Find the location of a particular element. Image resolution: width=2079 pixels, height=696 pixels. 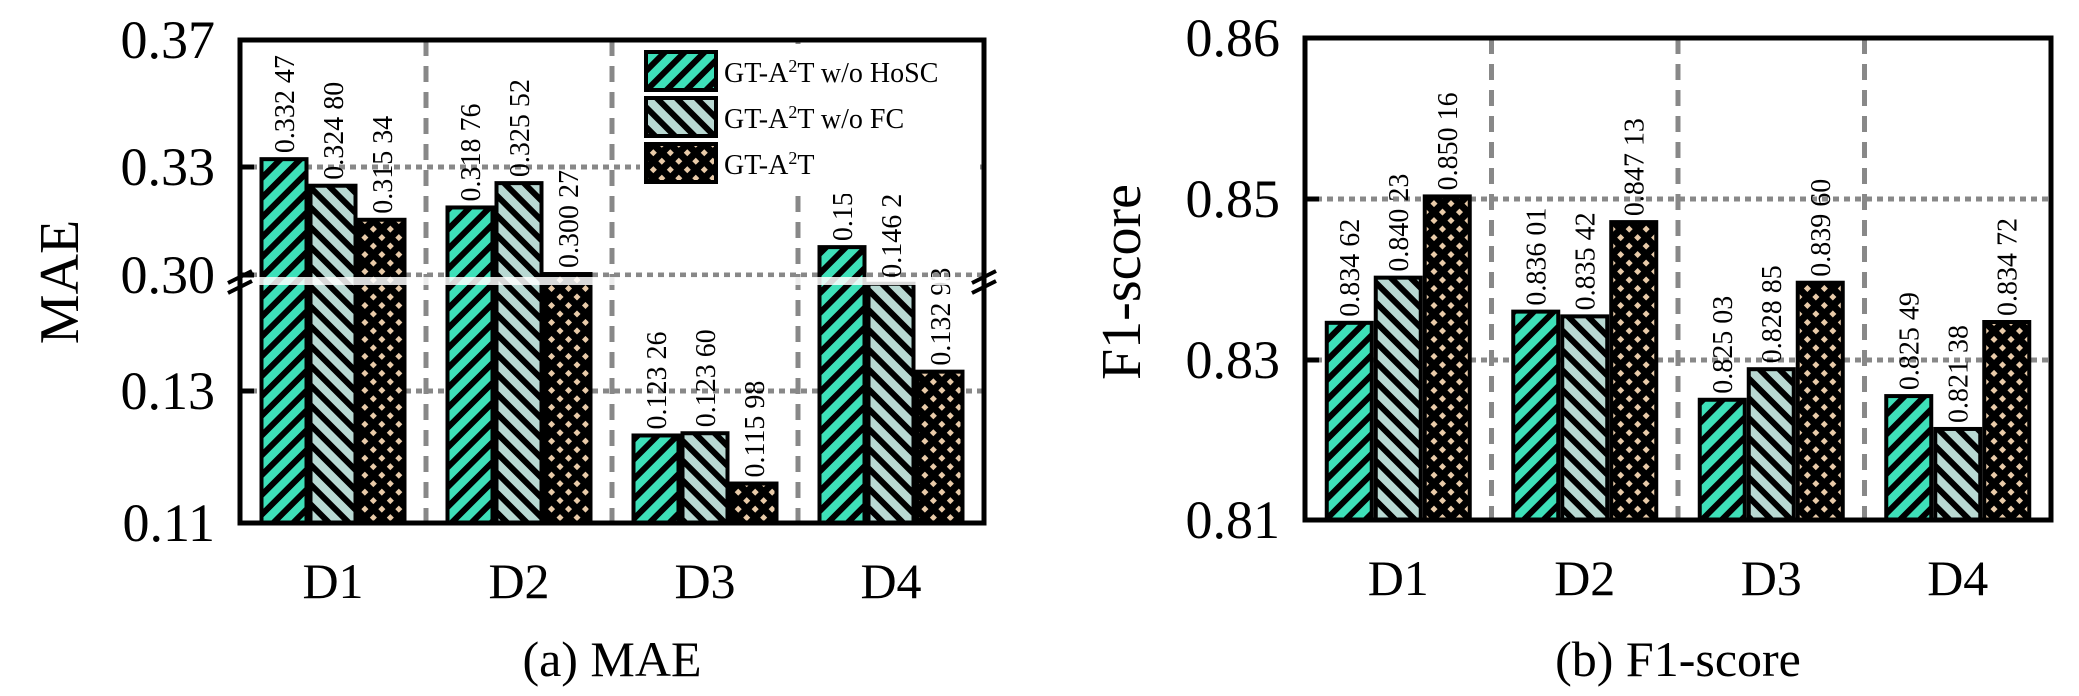

legend: GT-A2T w/o HoSC GT-A2T w/o FC GT-A2T is located at coordinates (810, 119).